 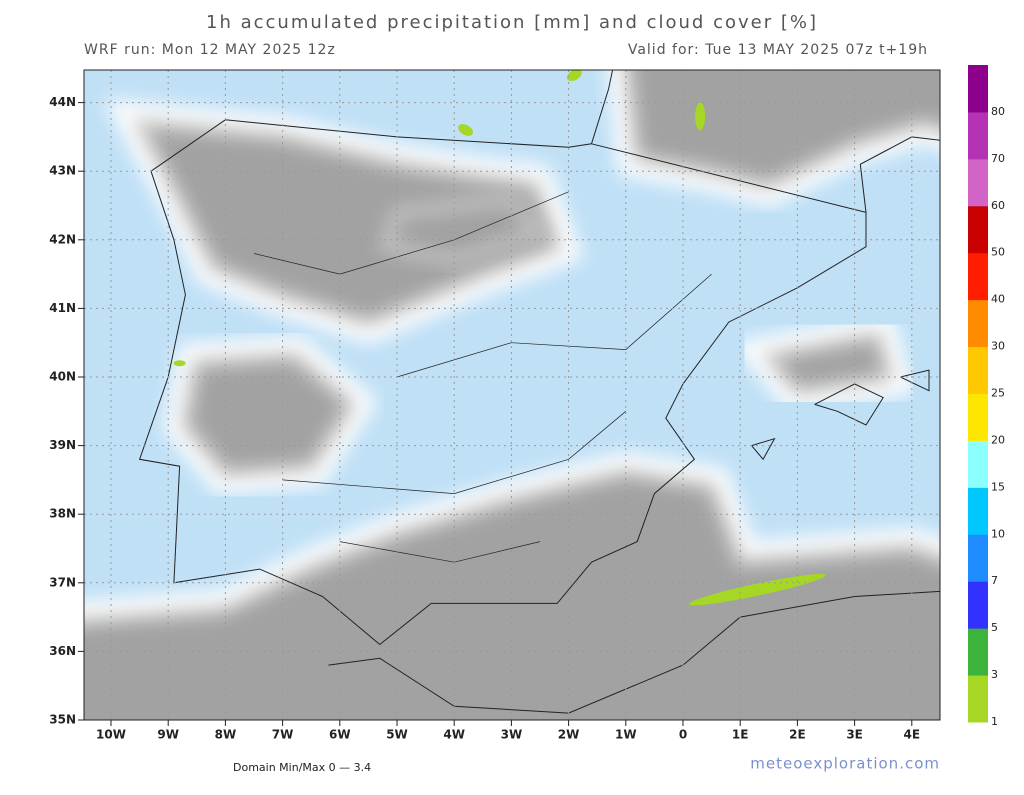 I want to click on colorbar-label: 25, so click(x=998, y=393).